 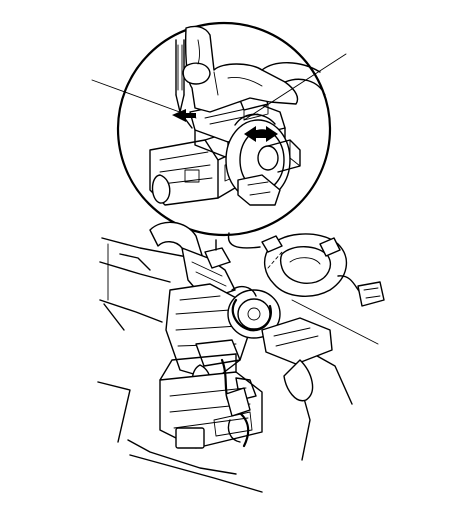 What do you see at coordinates (244, 240) in the screenshot?
I see `inset-pointer` at bounding box center [244, 240].